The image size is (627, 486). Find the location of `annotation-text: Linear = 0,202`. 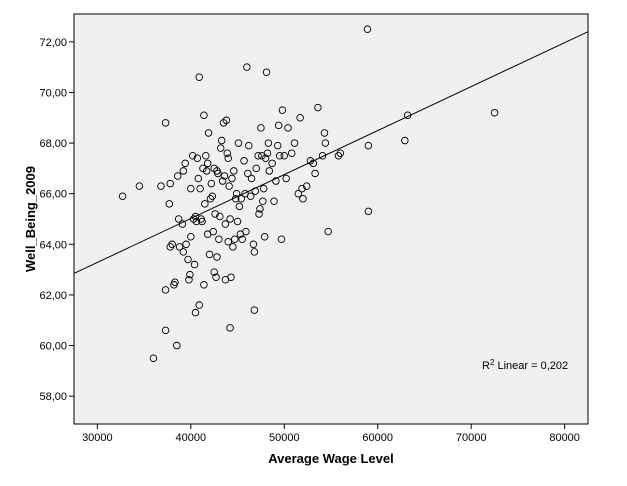

annotation-text: Linear = 0,202 is located at coordinates (531, 366).